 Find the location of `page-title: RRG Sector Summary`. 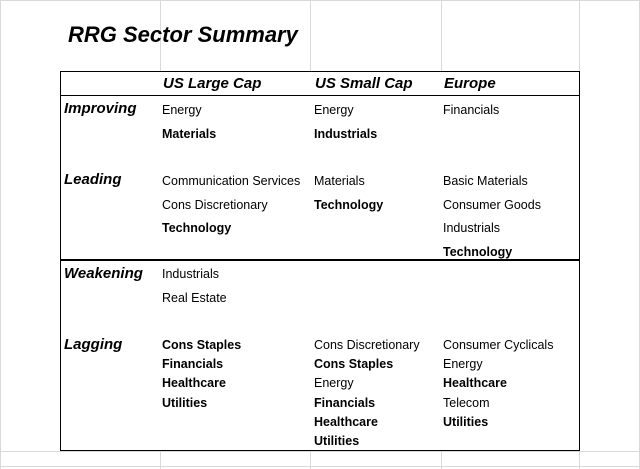

page-title: RRG Sector Summary is located at coordinates (183, 34).